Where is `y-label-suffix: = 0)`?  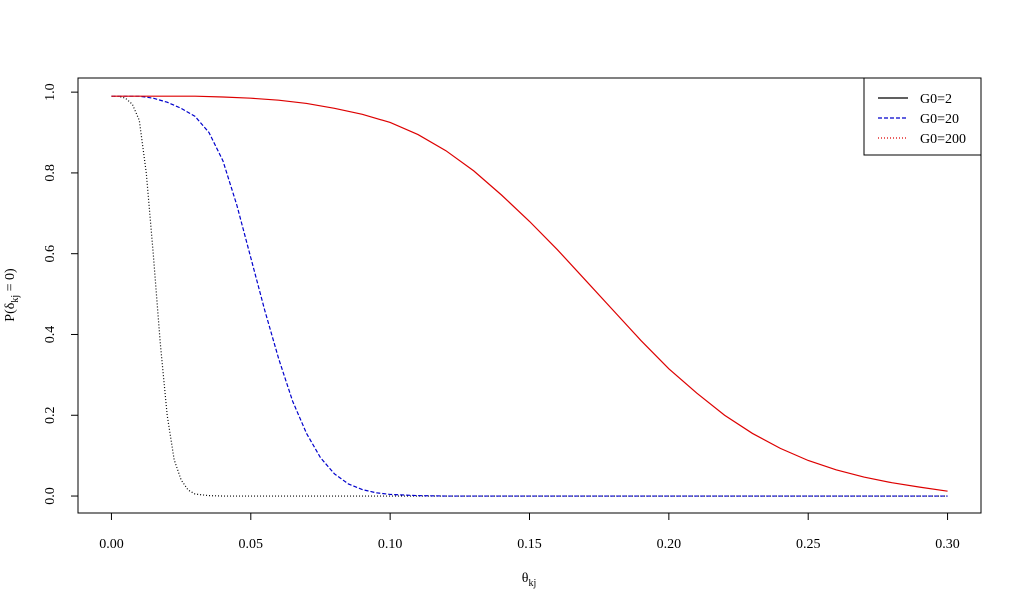 y-label-suffix: = 0) is located at coordinates (10, 281).